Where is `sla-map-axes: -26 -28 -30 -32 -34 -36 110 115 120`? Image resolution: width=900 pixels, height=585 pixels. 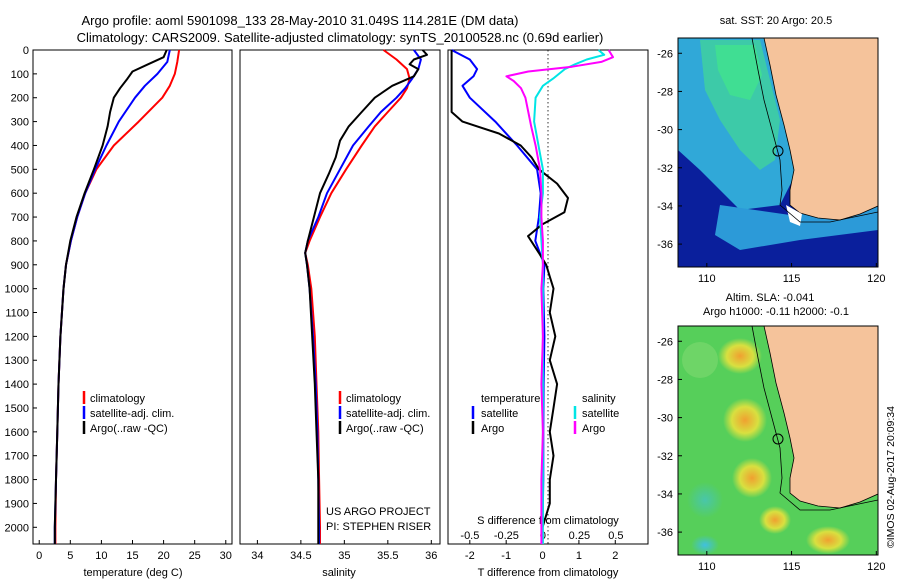
sla-map-axes: -26 -28 -30 -32 -34 -36 110 115 120 is located at coordinates (771, 454).